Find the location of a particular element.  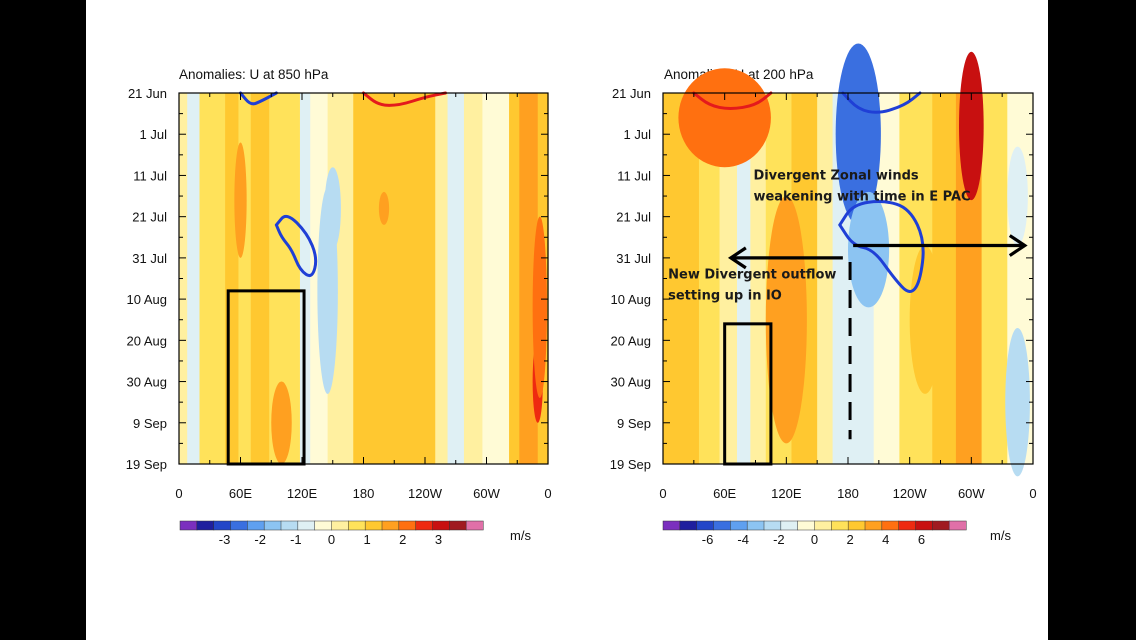

y-tick-label: 10 Aug is located at coordinates (631, 299).